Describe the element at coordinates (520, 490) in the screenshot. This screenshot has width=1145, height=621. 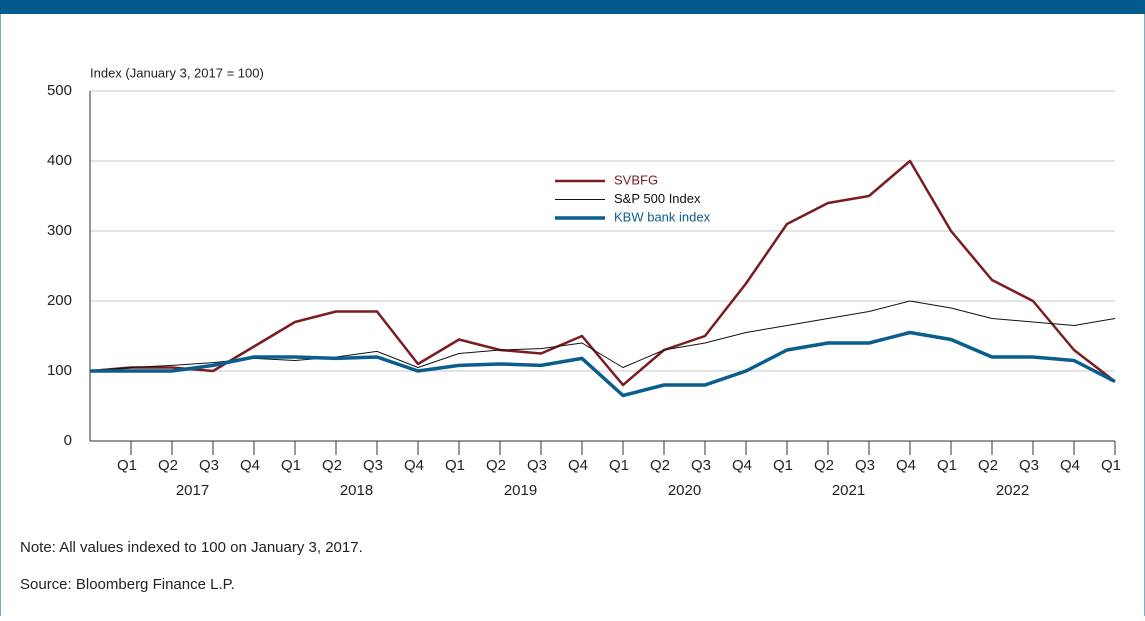
I see `year-label: 2019` at that location.